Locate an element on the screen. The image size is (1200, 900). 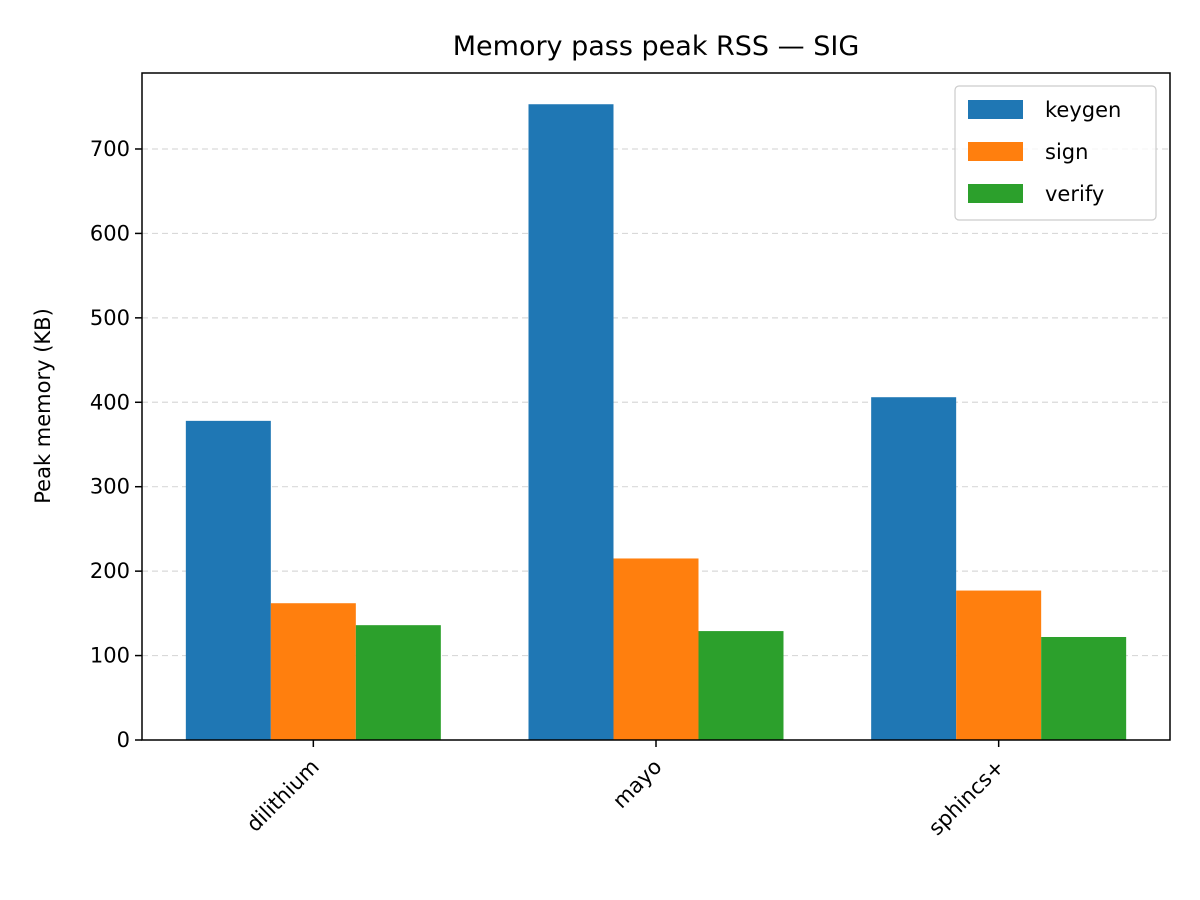
y-tick-label: 700 is located at coordinates (110, 149).